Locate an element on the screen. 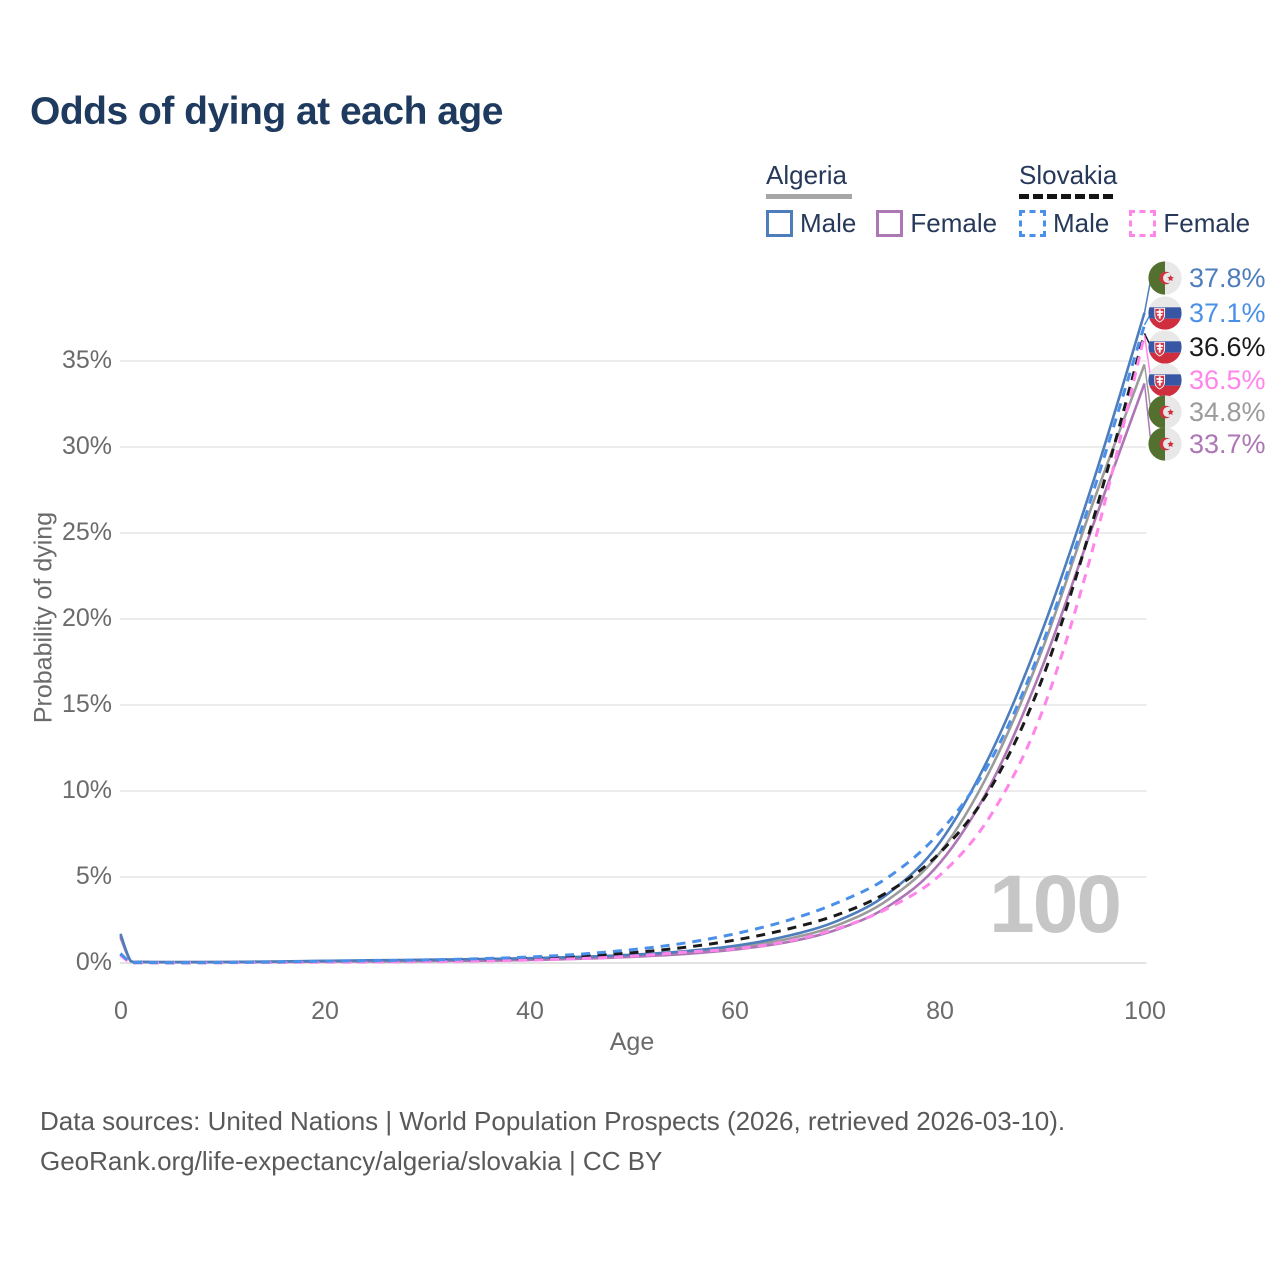  legend-group-algeria: Algeria Male Female is located at coordinates (891, 199).